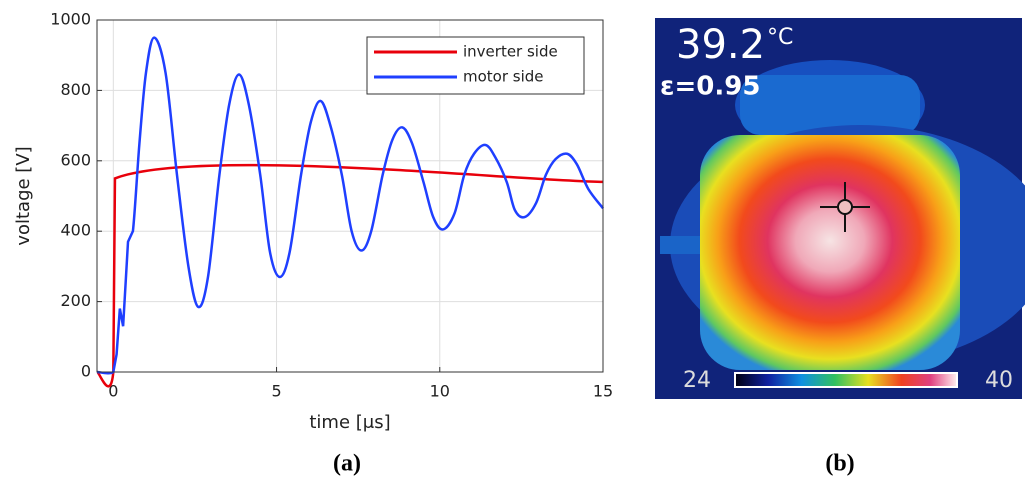 The image size is (1025, 486). What do you see at coordinates (75, 300) in the screenshot?
I see `y-tick-label: 200` at bounding box center [75, 300].